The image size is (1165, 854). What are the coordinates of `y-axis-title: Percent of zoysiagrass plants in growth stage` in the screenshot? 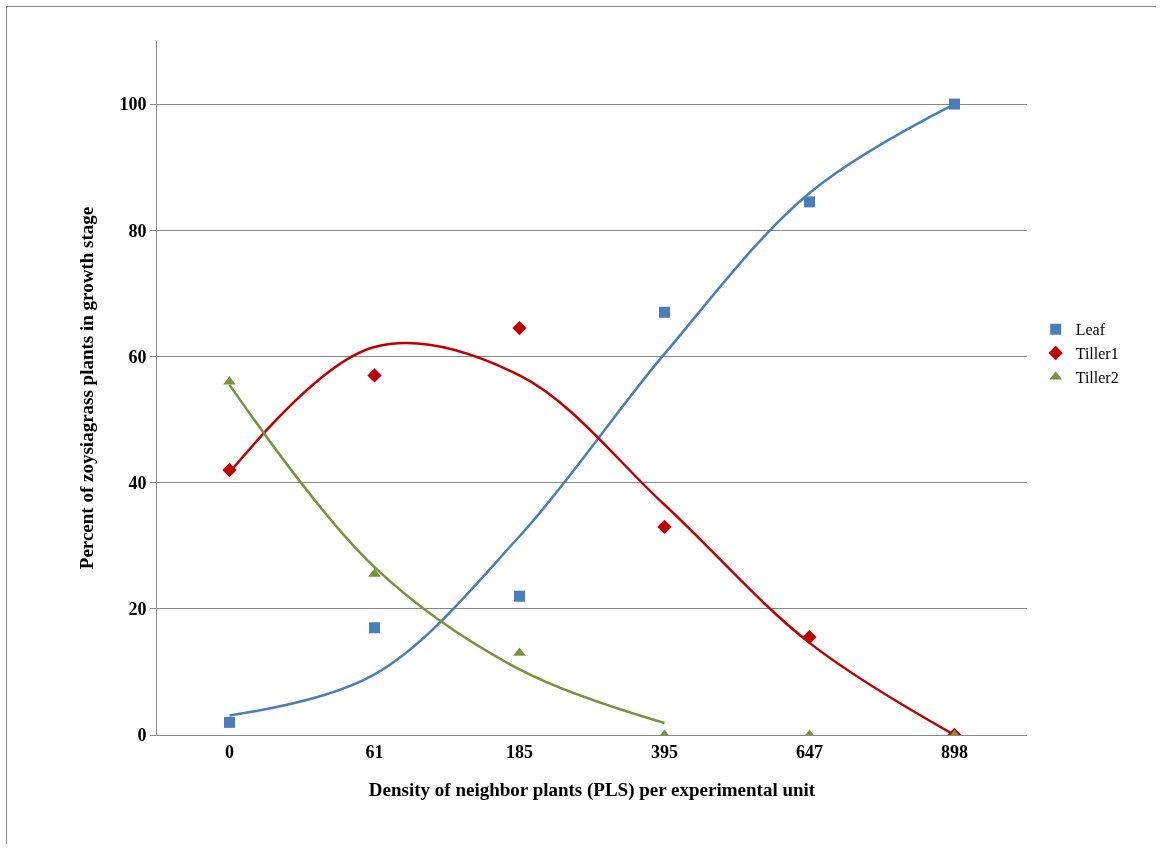 It's located at (87, 388).